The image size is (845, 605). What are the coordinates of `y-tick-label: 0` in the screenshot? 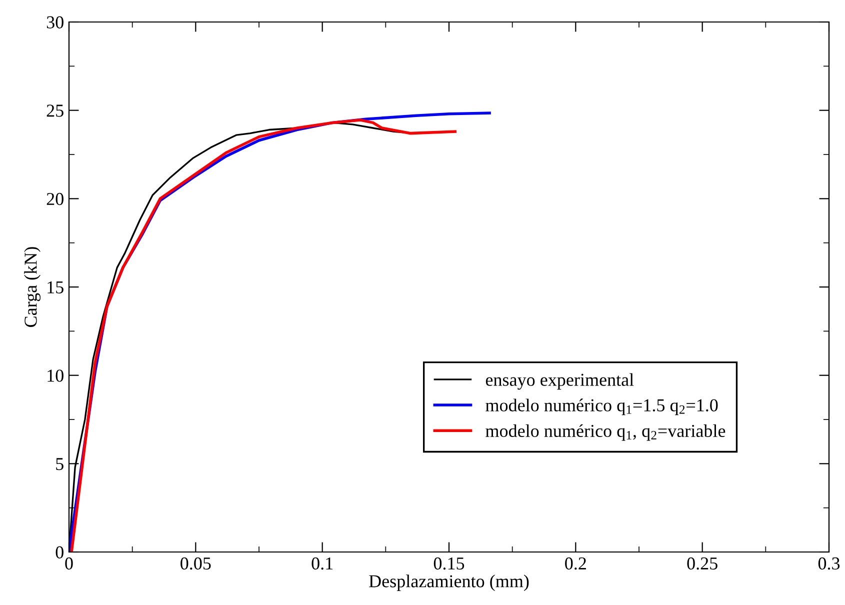 It's located at (60, 552).